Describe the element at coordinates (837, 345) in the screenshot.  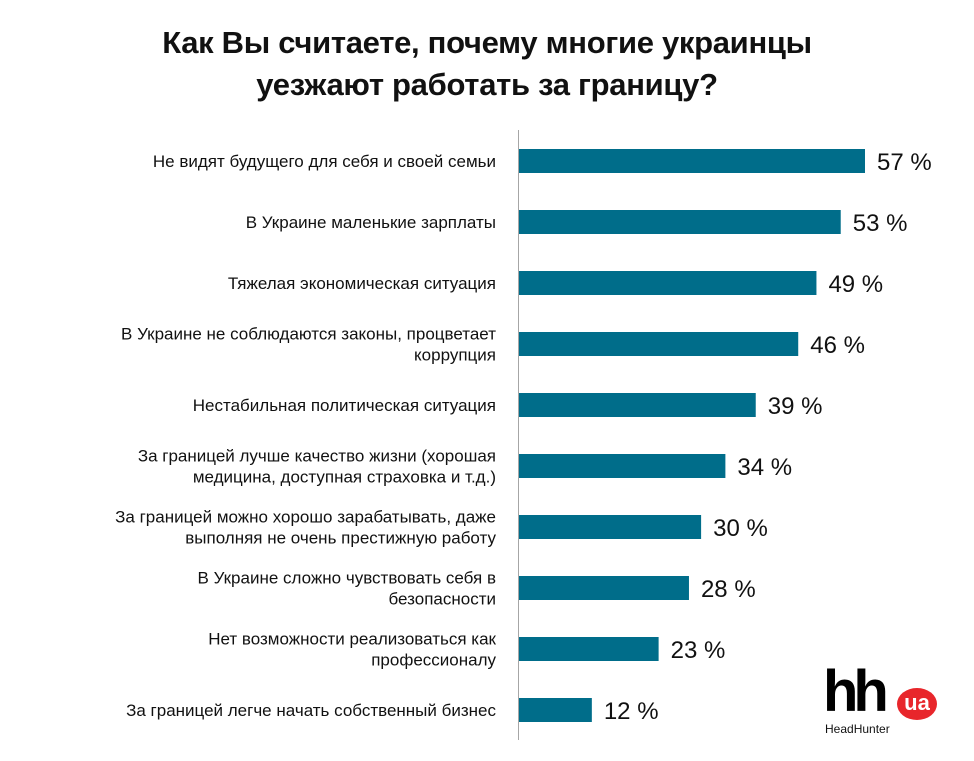
I see `value-label-4: 46 %` at that location.